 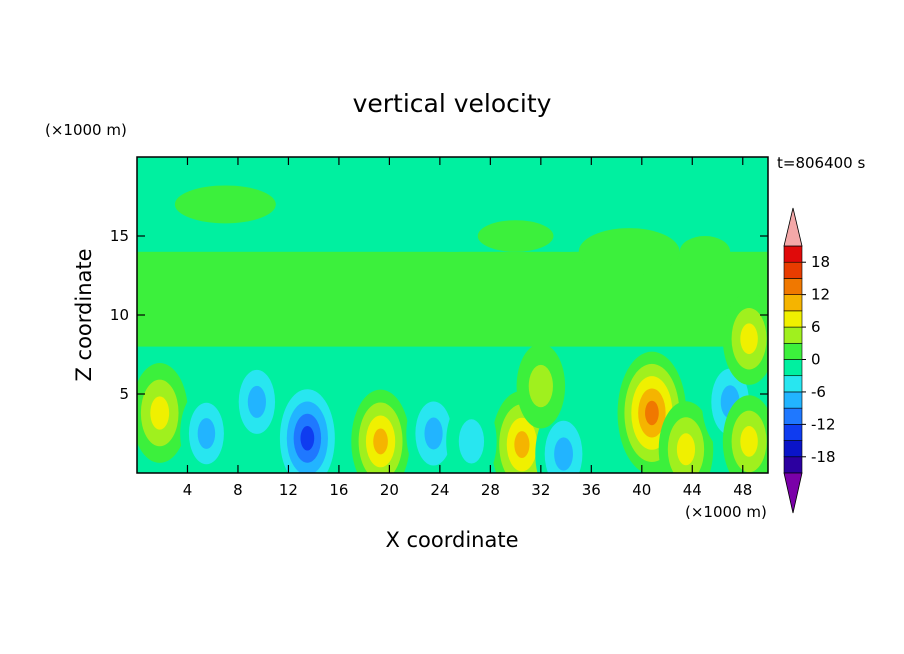 What do you see at coordinates (591, 490) in the screenshot?
I see `x-tick-label: 36` at bounding box center [591, 490].